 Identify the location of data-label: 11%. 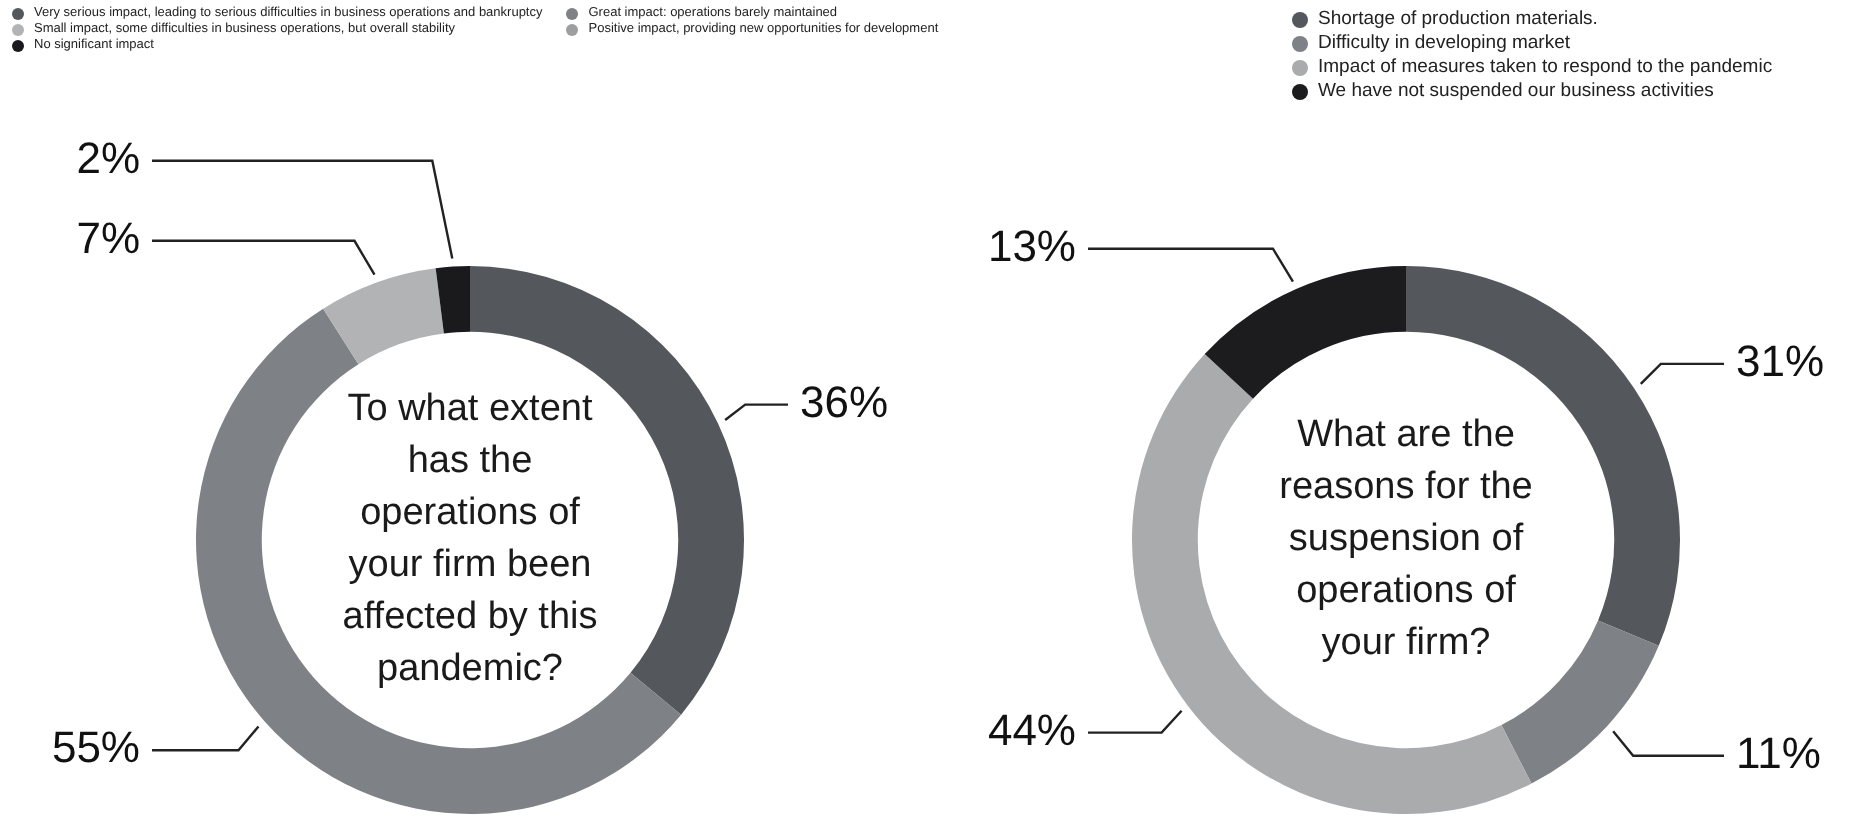
(1778, 752).